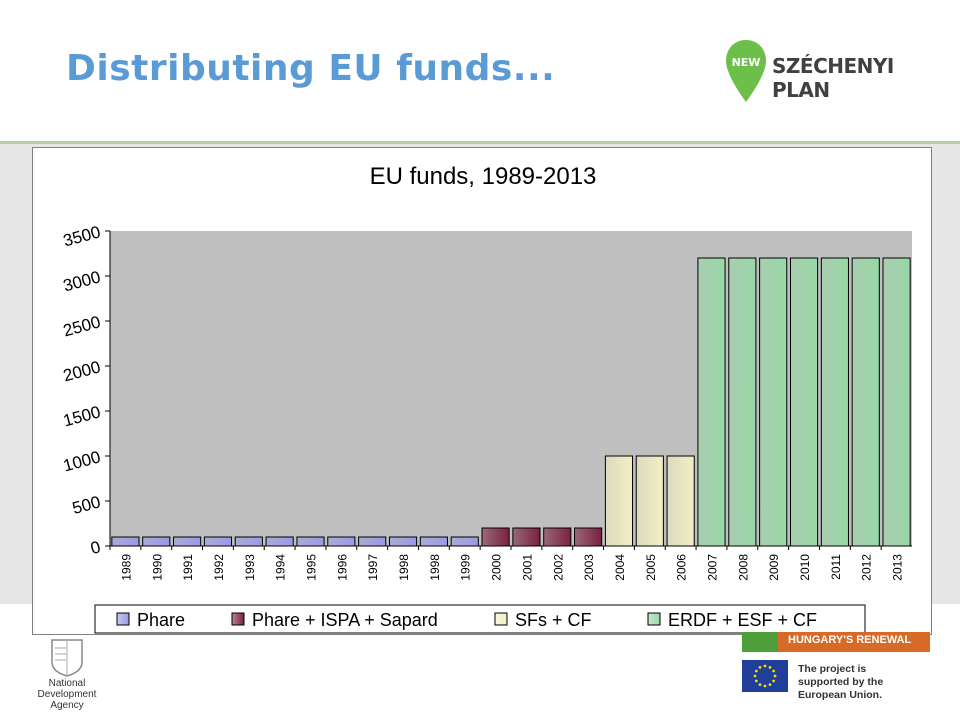  Describe the element at coordinates (746, 62) in the screenshot. I see `brand-new-label: NEW` at that location.